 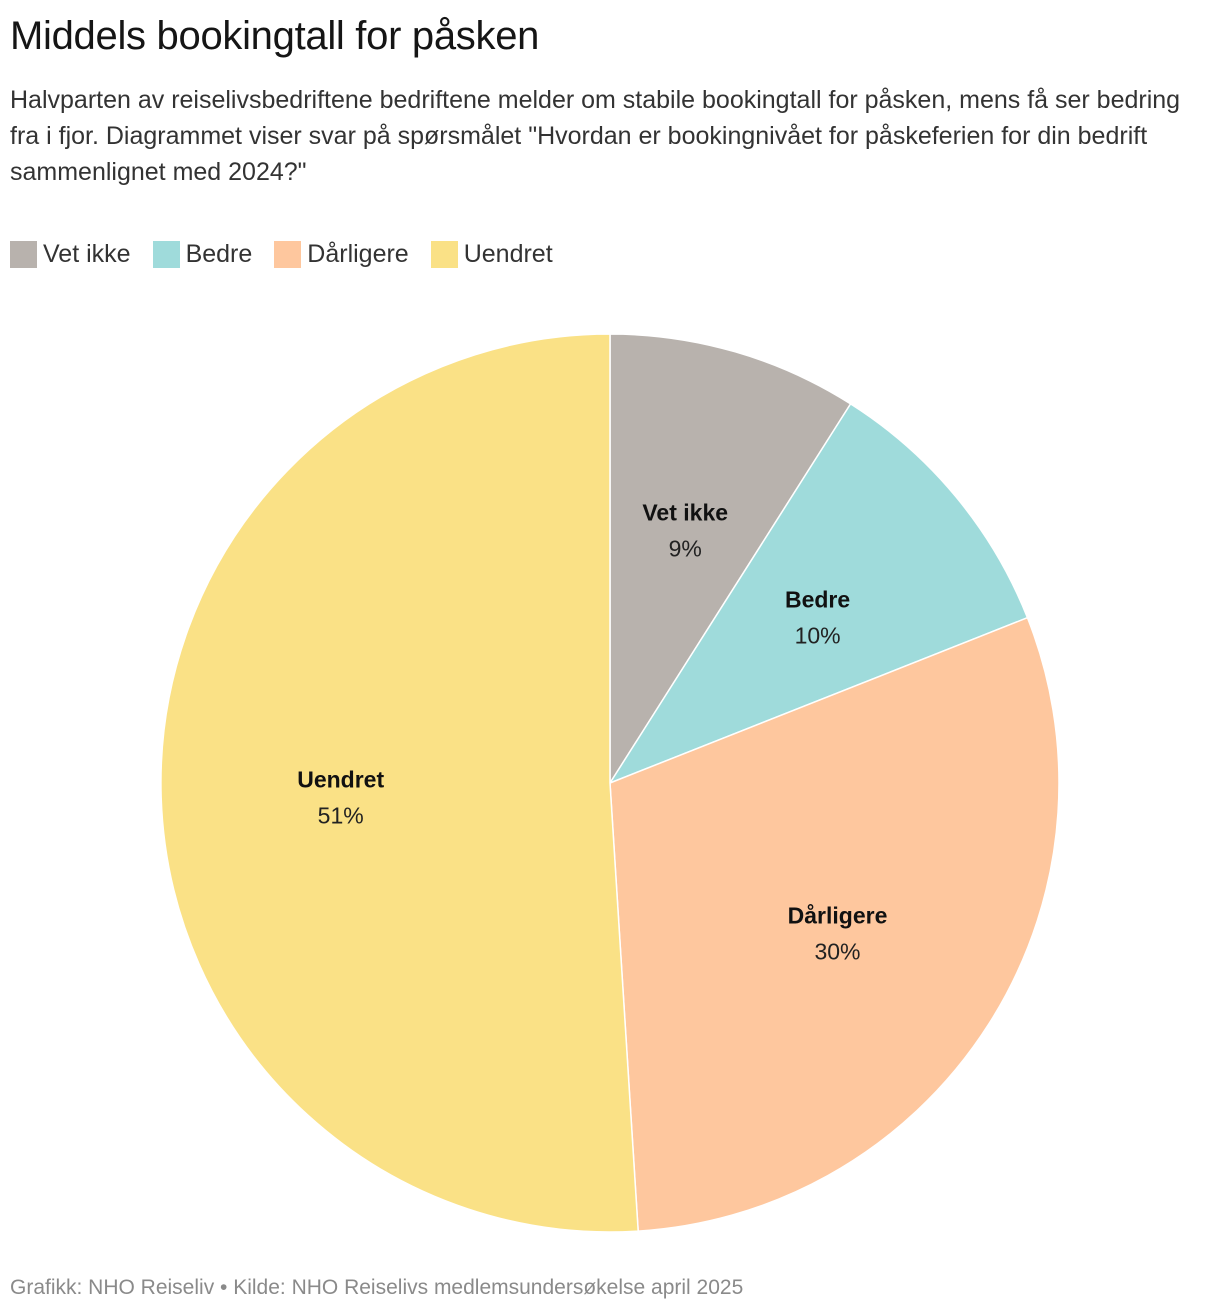 What do you see at coordinates (730, 558) in the screenshot?
I see `pie-slice-vet-ikke` at bounding box center [730, 558].